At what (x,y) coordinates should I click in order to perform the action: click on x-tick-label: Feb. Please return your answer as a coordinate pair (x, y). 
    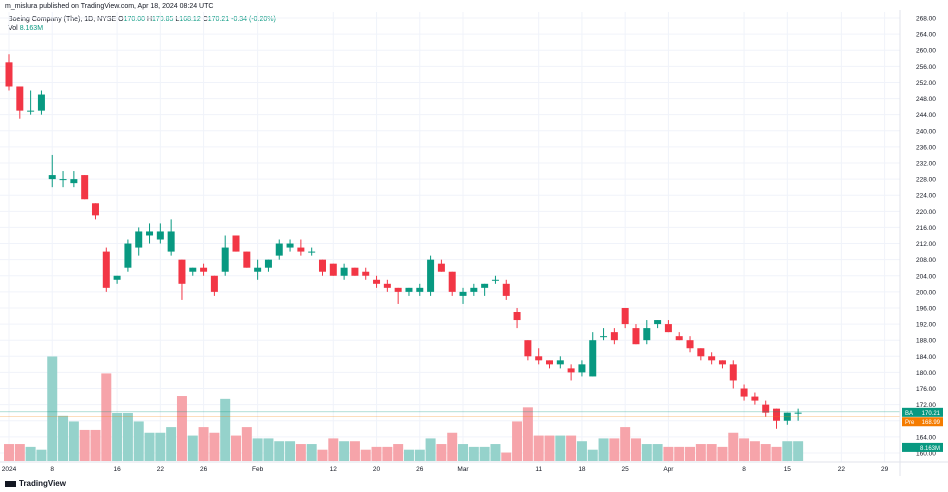
    Looking at the image, I should click on (258, 469).